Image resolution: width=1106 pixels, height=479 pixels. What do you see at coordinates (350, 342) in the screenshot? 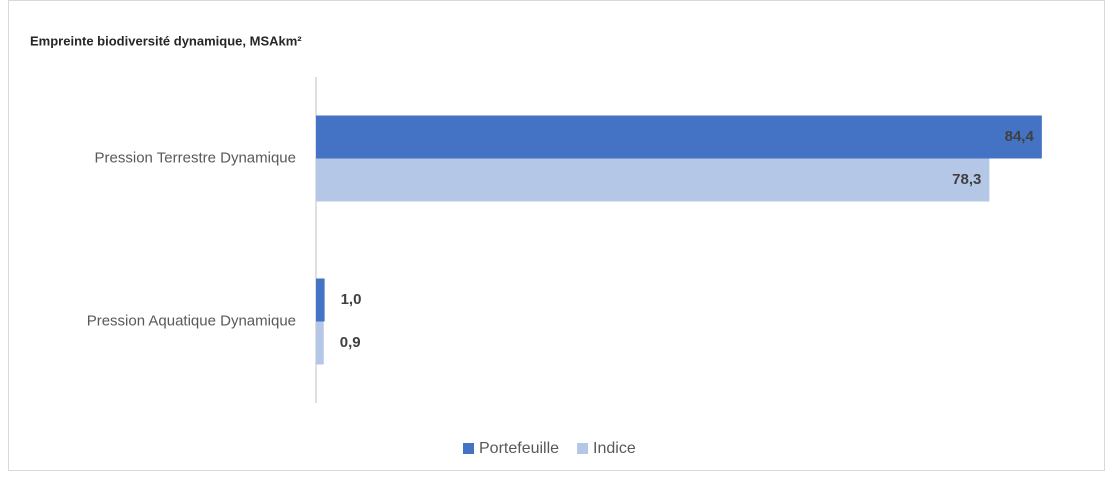
I see `value-label: 0,9` at bounding box center [350, 342].